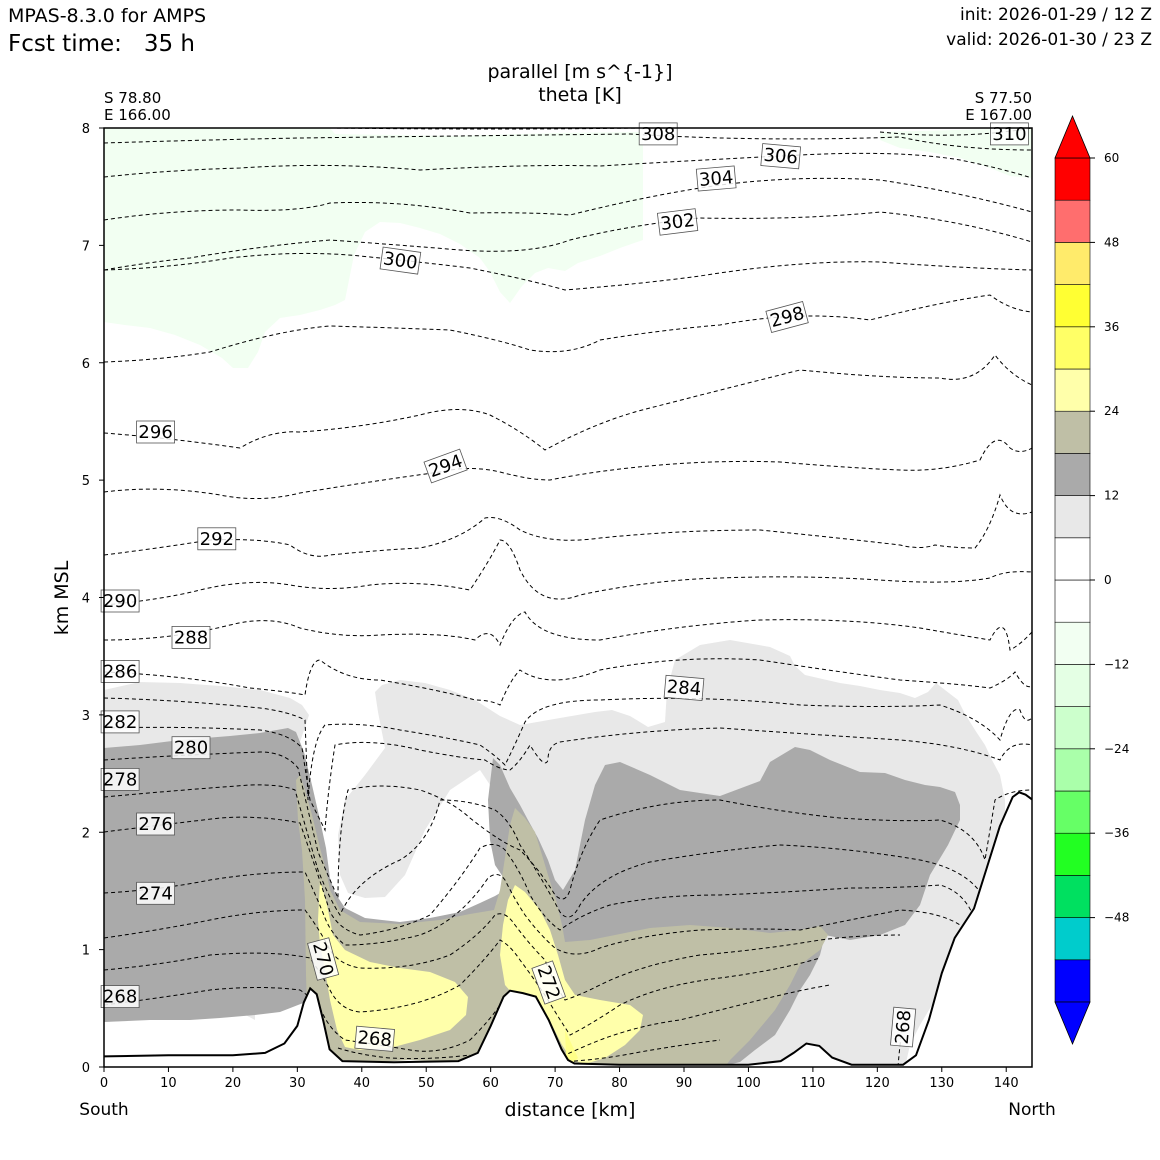 Image resolution: width=1160 pixels, height=1160 pixels. I want to click on x-tick-label: 120, so click(877, 1083).